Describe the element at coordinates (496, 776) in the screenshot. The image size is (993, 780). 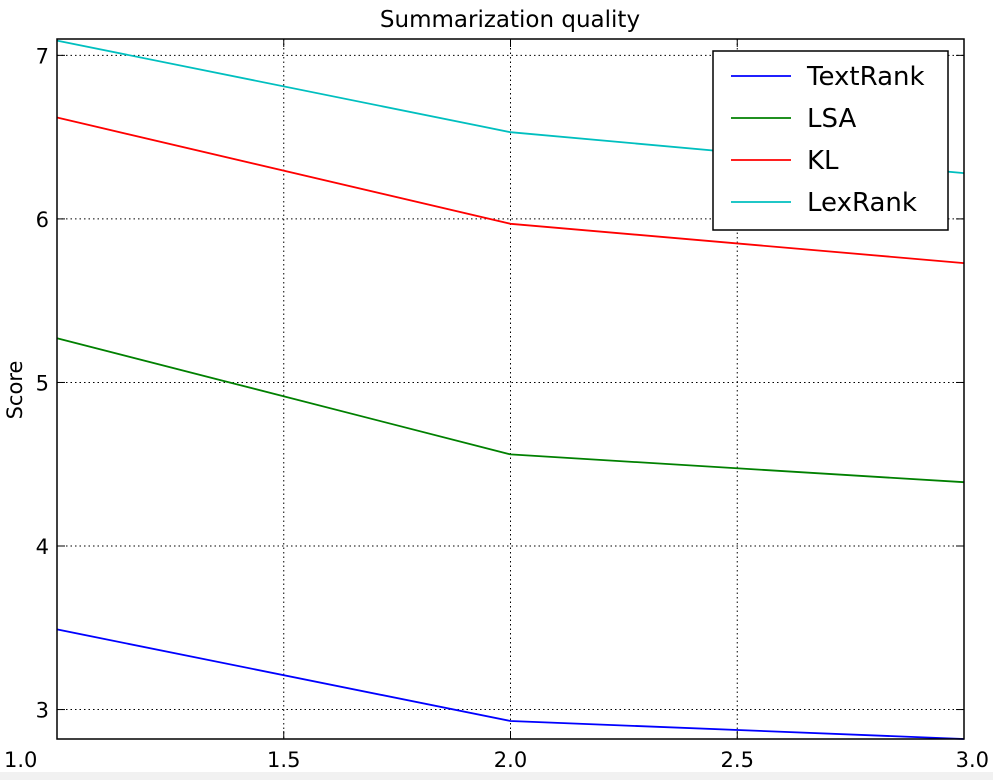
I see `window-bottom-strip` at that location.